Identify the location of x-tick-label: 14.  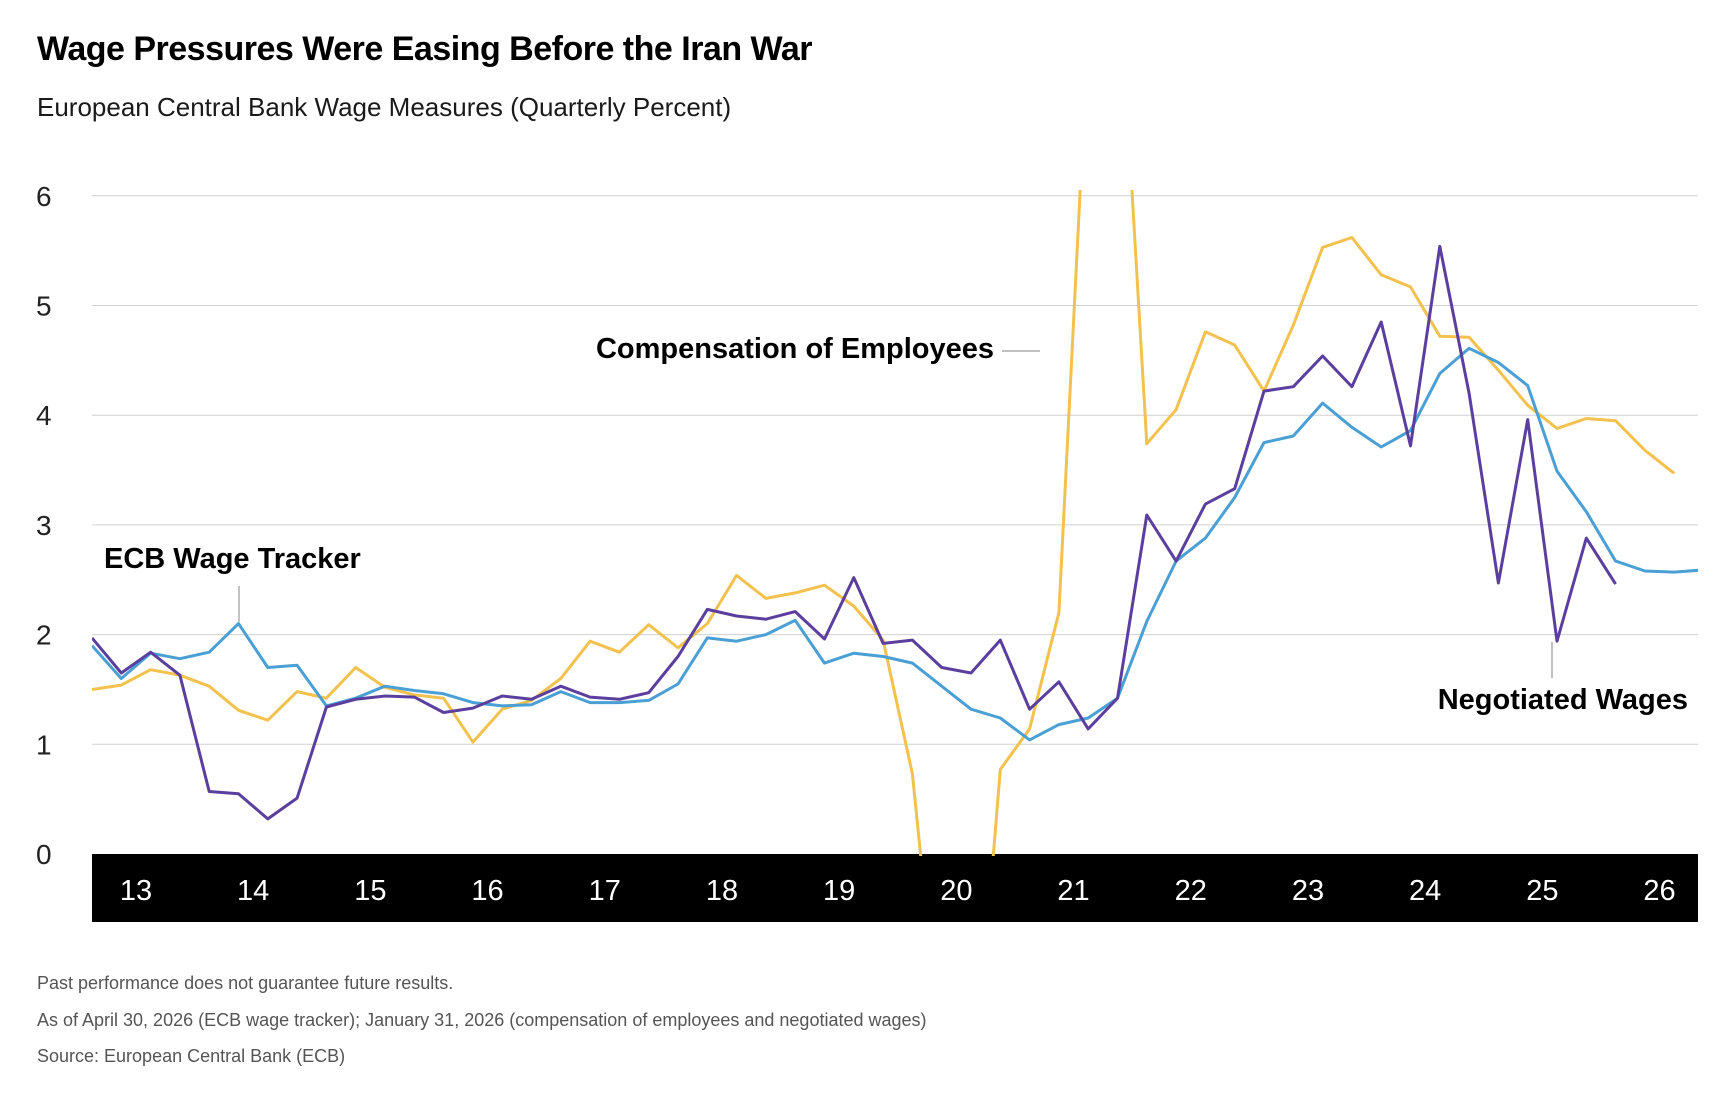
(253, 891).